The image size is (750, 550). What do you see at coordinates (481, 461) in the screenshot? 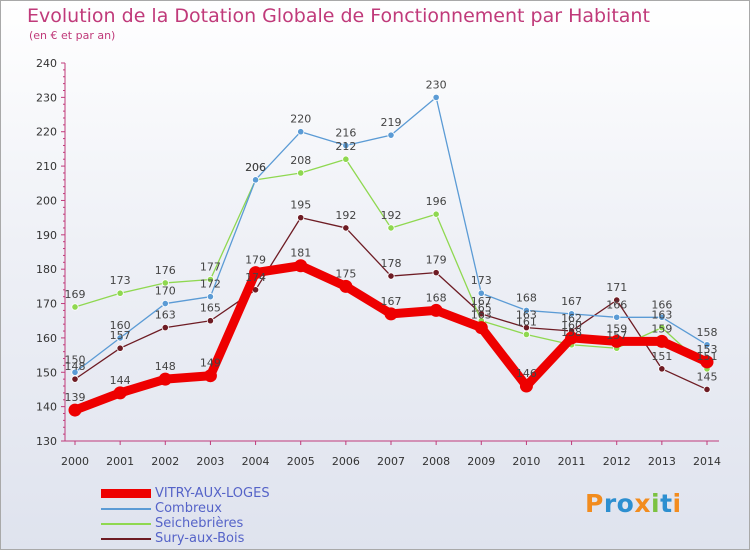
I see `x-tick-label: 2009` at bounding box center [481, 461].